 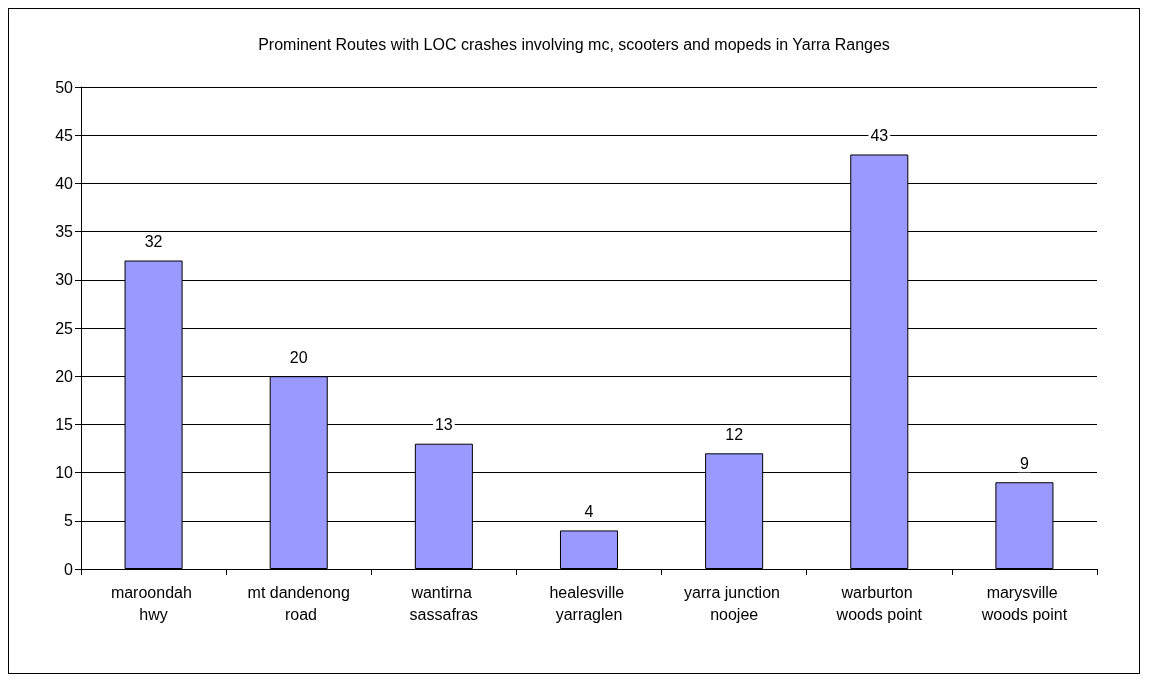 I want to click on x-tick-label: marysville woods point, so click(x=1024, y=603).